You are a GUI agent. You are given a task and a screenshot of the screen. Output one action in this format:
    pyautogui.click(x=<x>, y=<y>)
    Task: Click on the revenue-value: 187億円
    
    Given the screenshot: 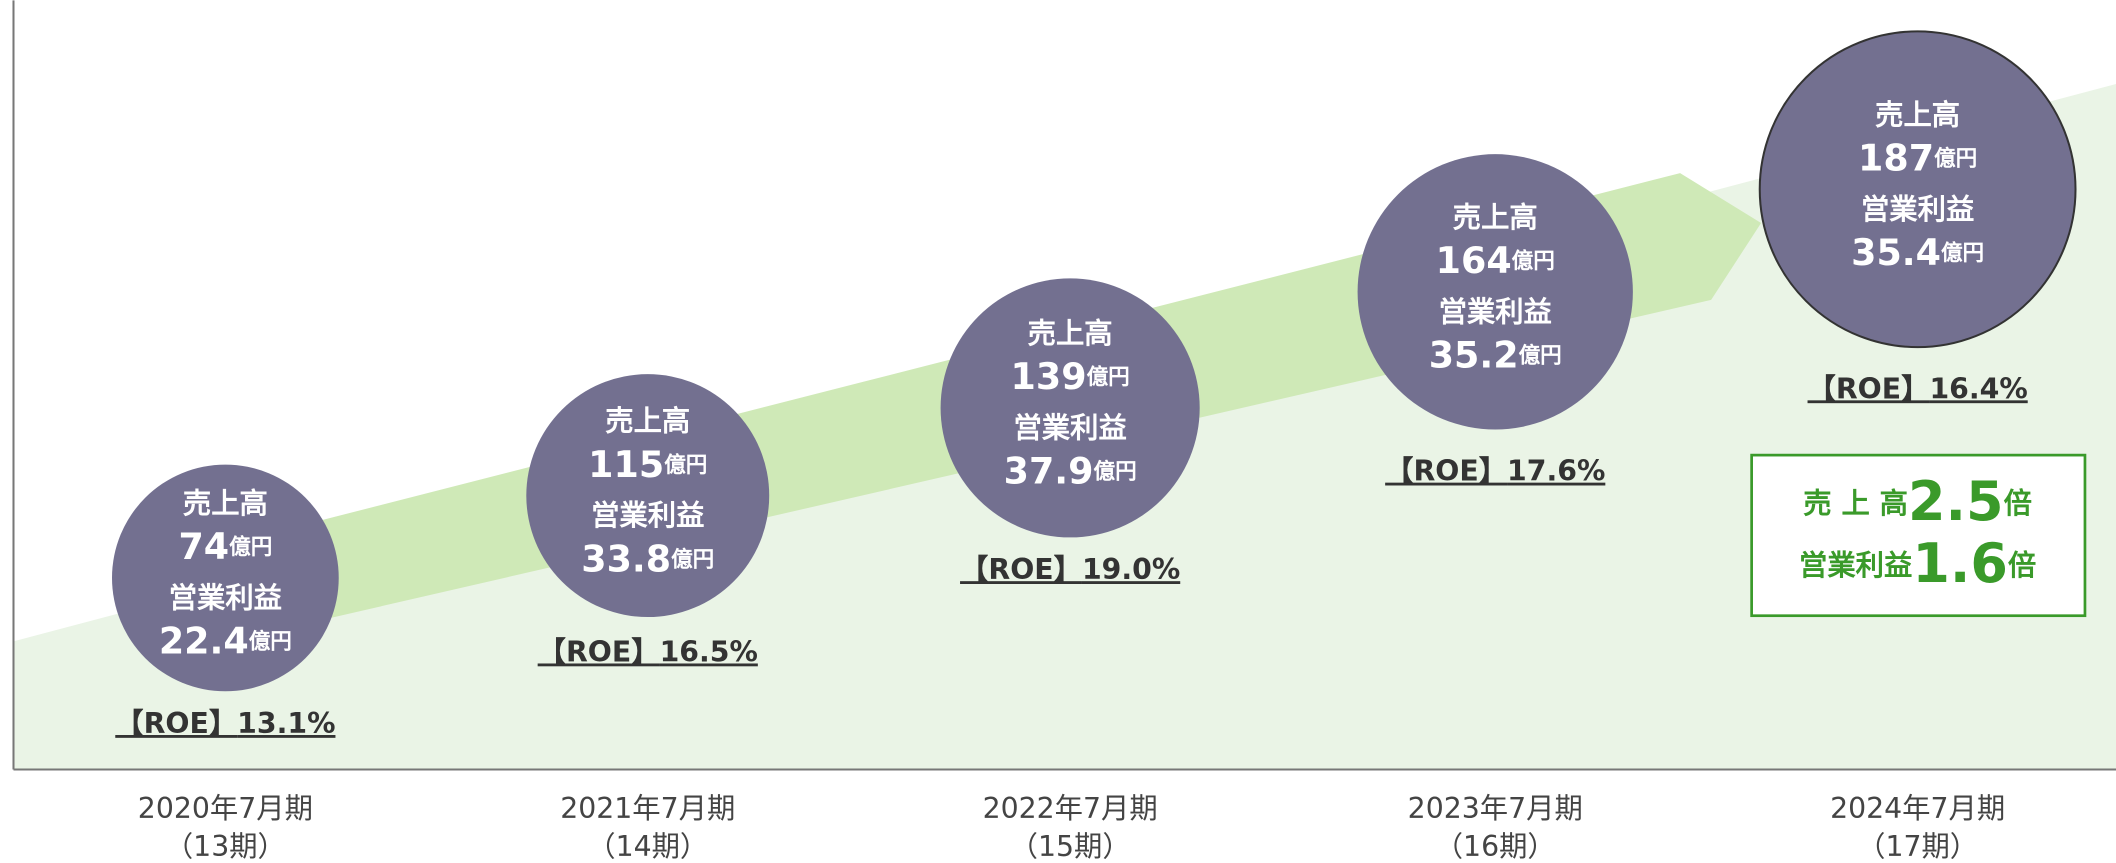 What is the action you would take?
    pyautogui.click(x=1917, y=157)
    